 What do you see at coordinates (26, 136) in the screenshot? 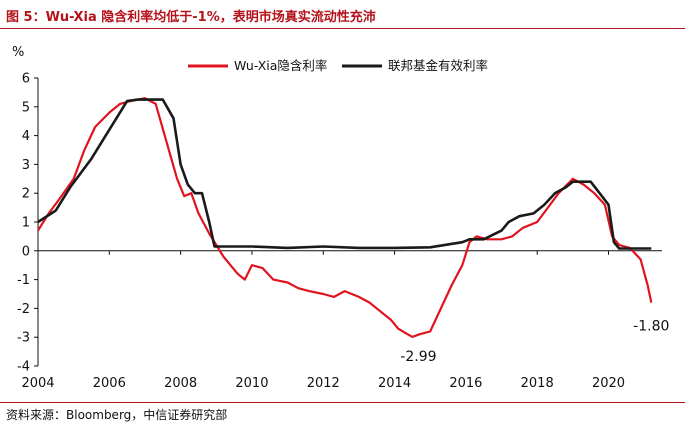
I see `y-tick-label: 4` at bounding box center [26, 136].